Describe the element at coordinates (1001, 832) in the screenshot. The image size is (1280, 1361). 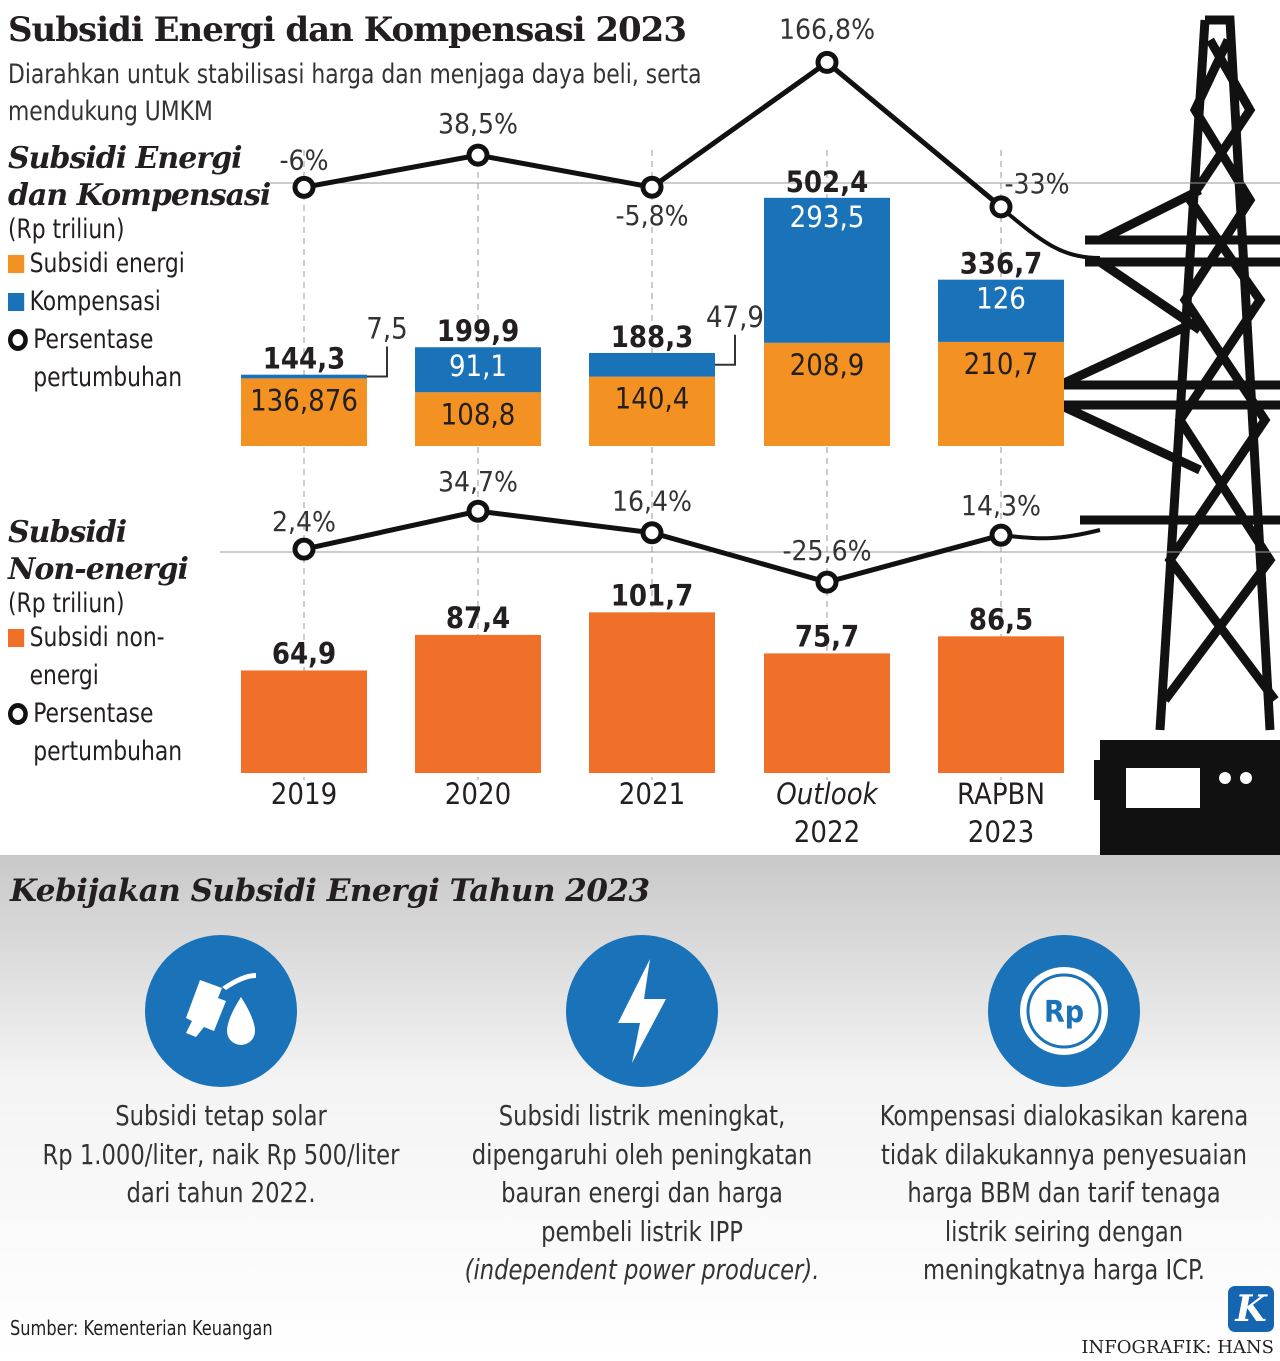
I see `x-axis-label: 2023` at that location.